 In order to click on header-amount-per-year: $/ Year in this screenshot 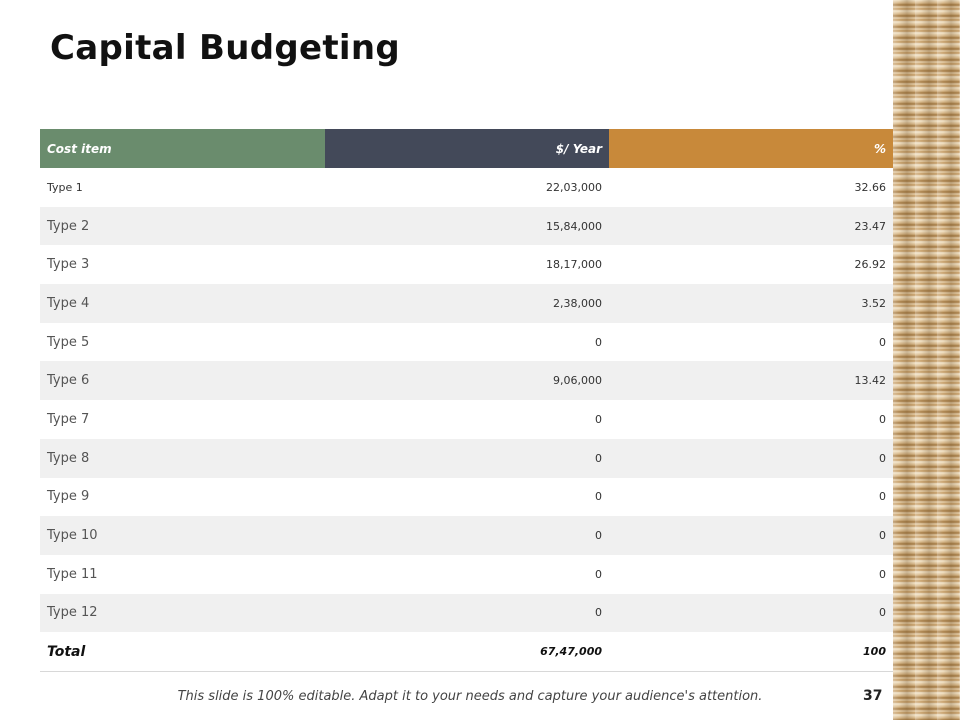, I will do `click(467, 148)`.